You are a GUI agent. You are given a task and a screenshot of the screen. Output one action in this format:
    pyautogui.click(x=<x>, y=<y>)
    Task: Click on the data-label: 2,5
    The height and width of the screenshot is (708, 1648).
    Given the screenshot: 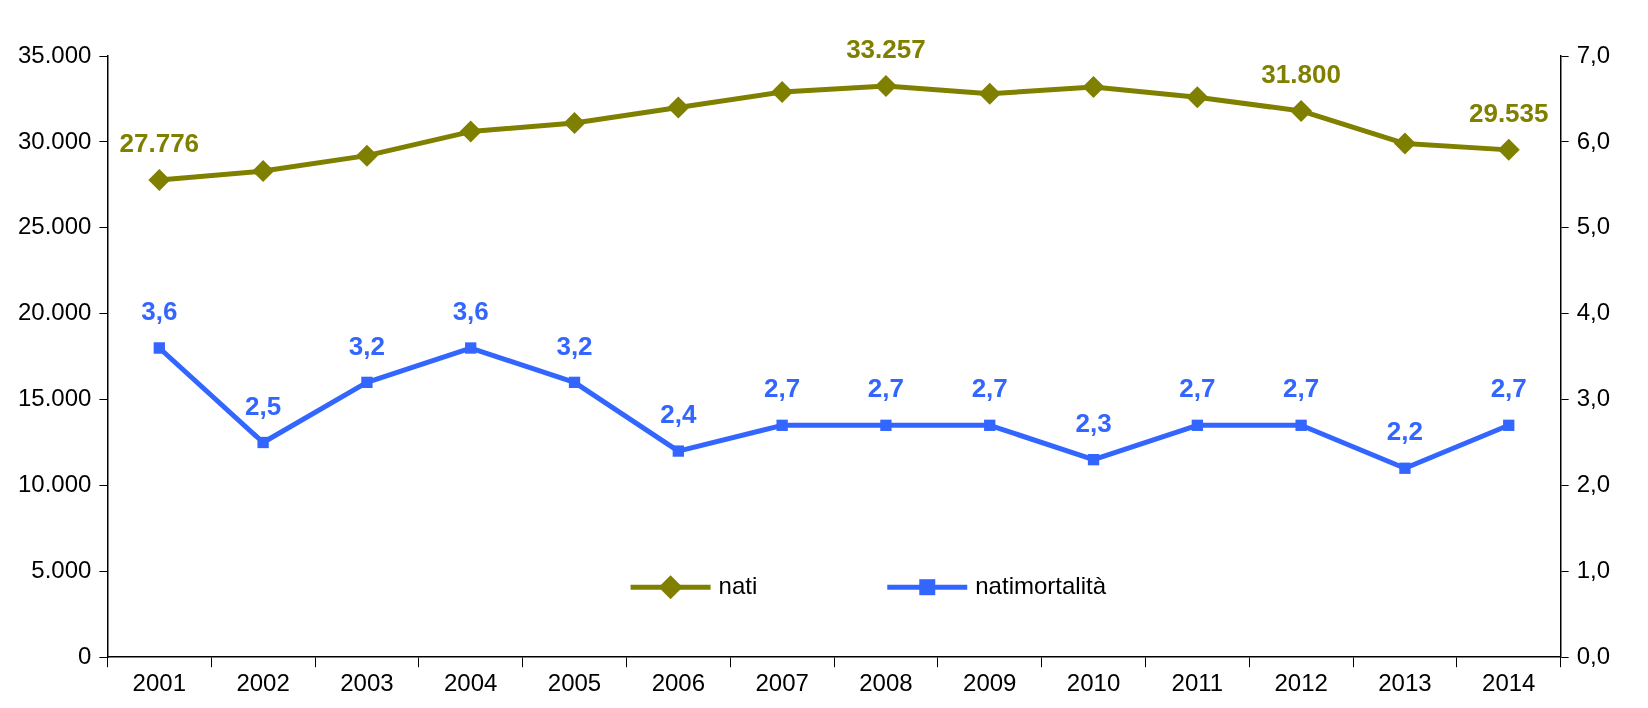 What is the action you would take?
    pyautogui.click(x=263, y=405)
    